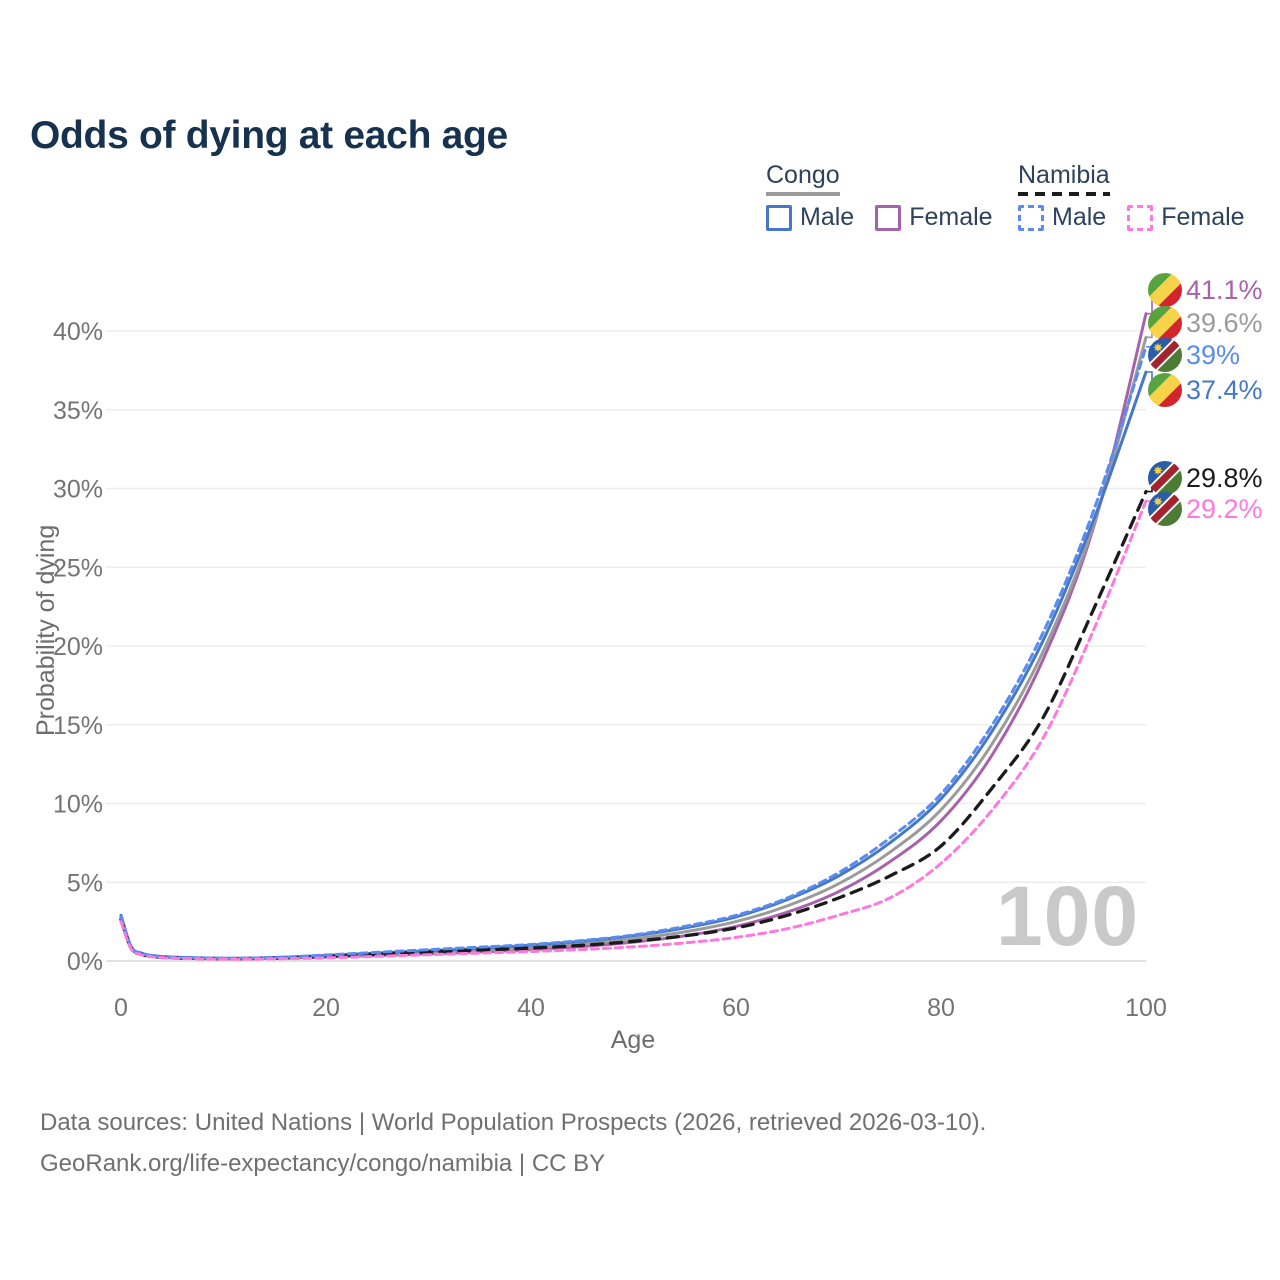 This screenshot has width=1280, height=1280. Describe the element at coordinates (78, 568) in the screenshot. I see `y-axis-tick-label: 25%` at that location.